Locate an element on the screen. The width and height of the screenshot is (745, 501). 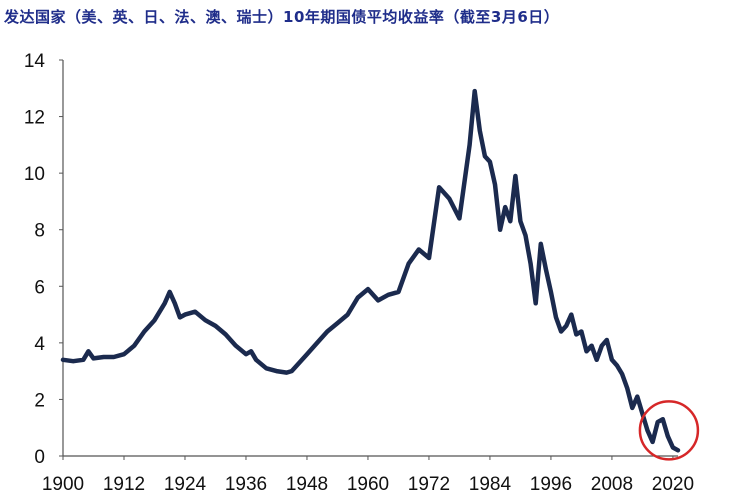
x-tick-label: 1948 is located at coordinates (307, 484).